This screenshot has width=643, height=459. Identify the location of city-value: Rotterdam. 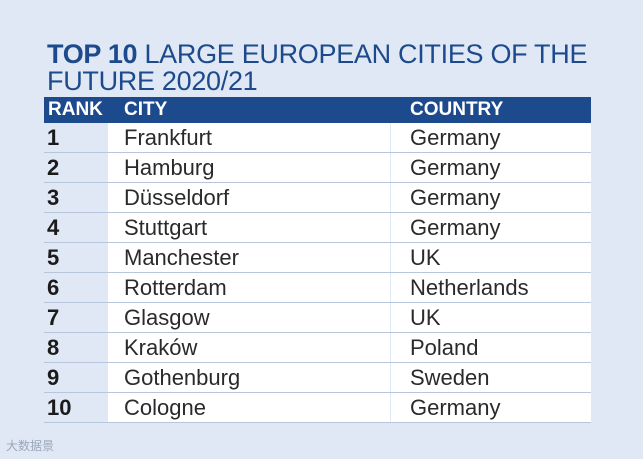
(175, 287).